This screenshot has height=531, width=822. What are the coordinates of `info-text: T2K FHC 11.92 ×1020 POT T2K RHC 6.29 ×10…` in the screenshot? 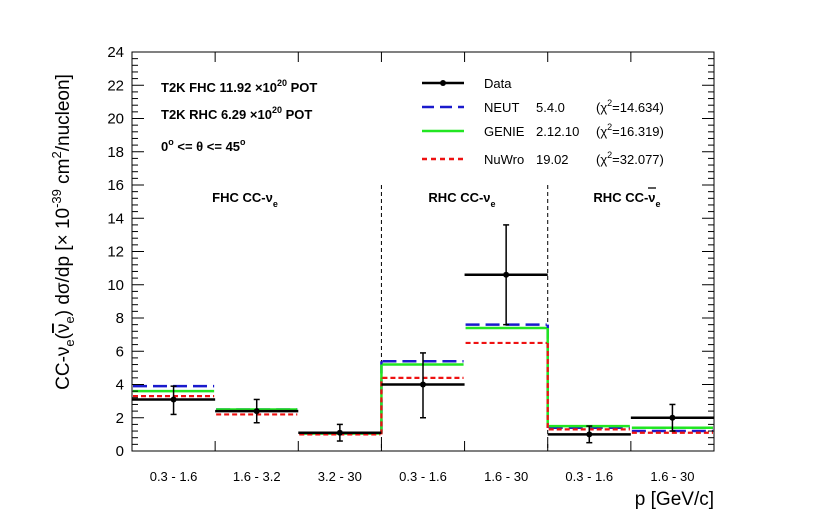 It's located at (239, 116).